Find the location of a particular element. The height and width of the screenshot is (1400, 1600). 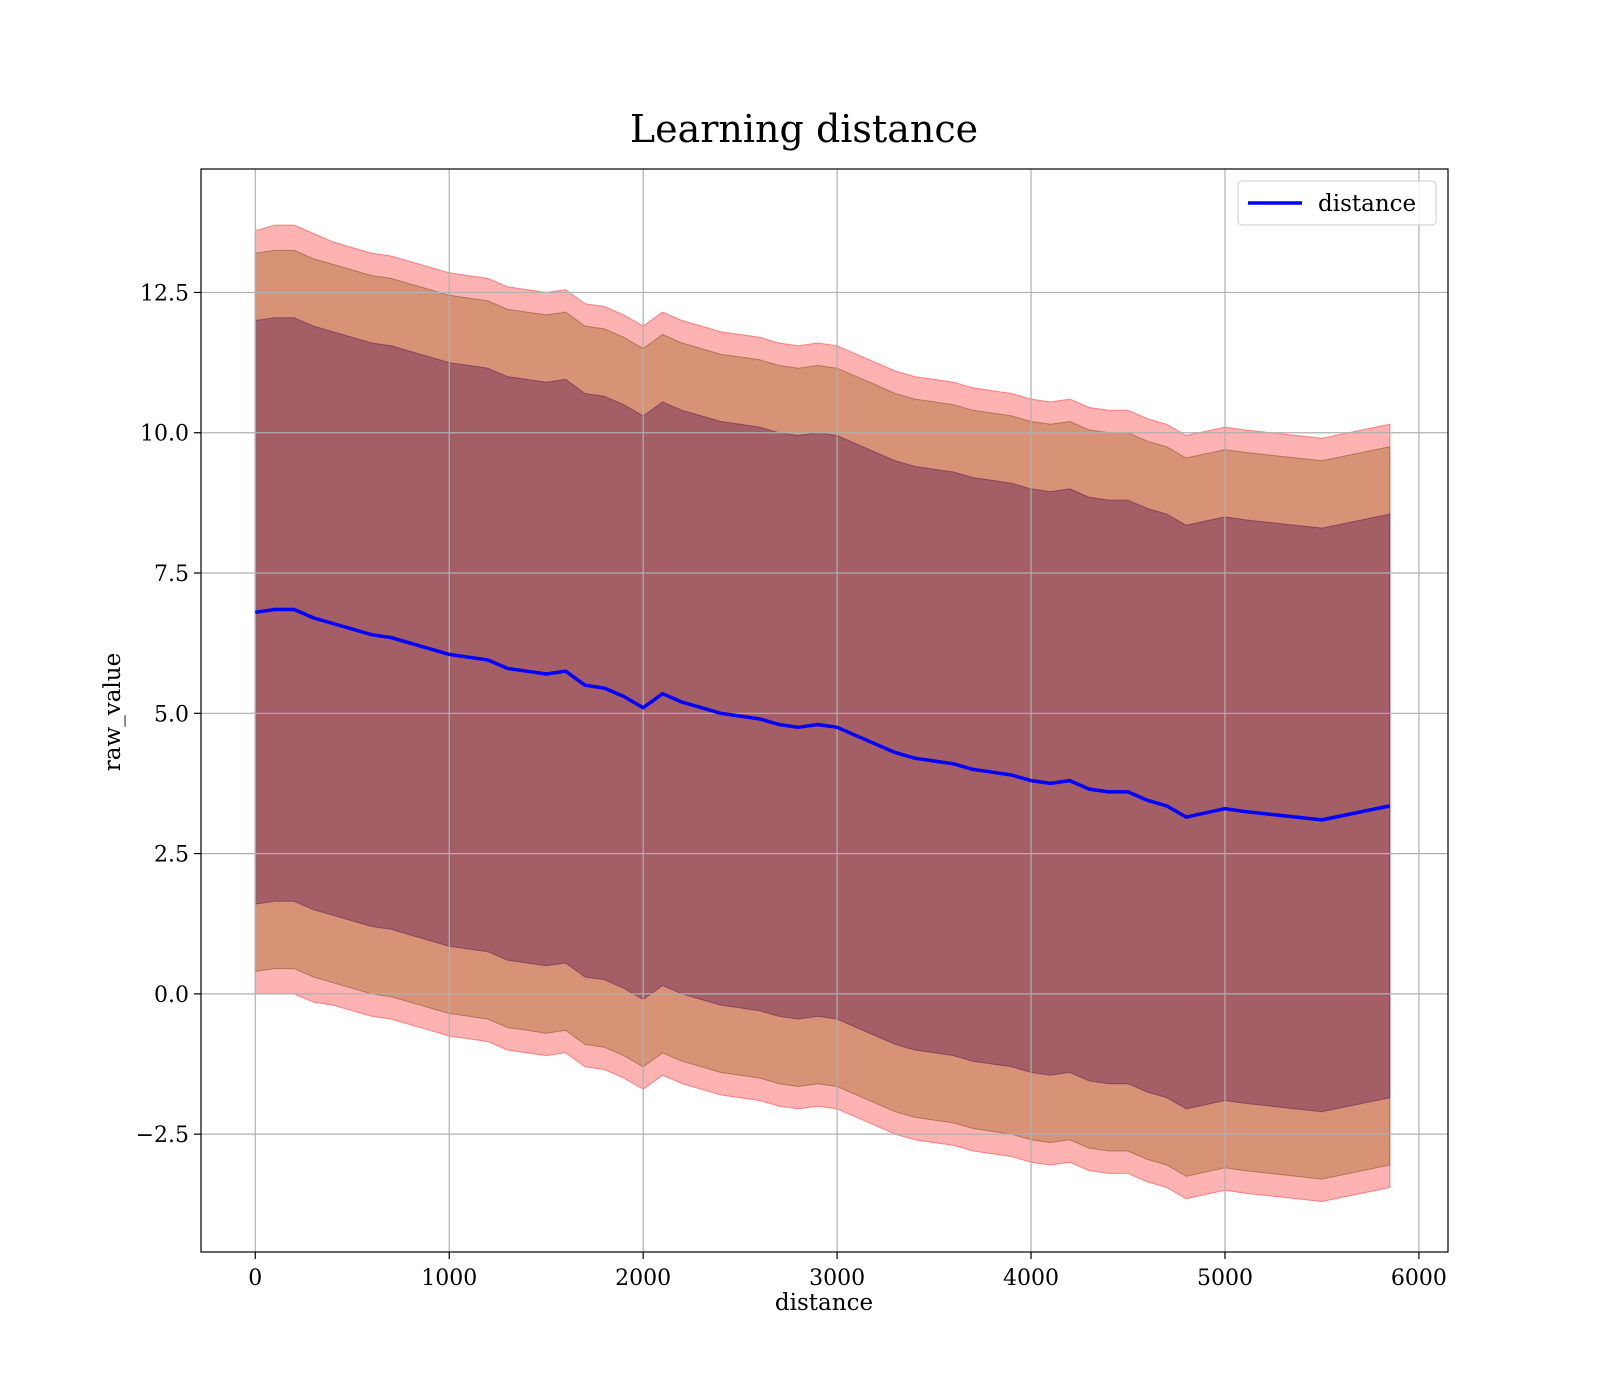

y-tick-label: 5.0 is located at coordinates (171, 714).